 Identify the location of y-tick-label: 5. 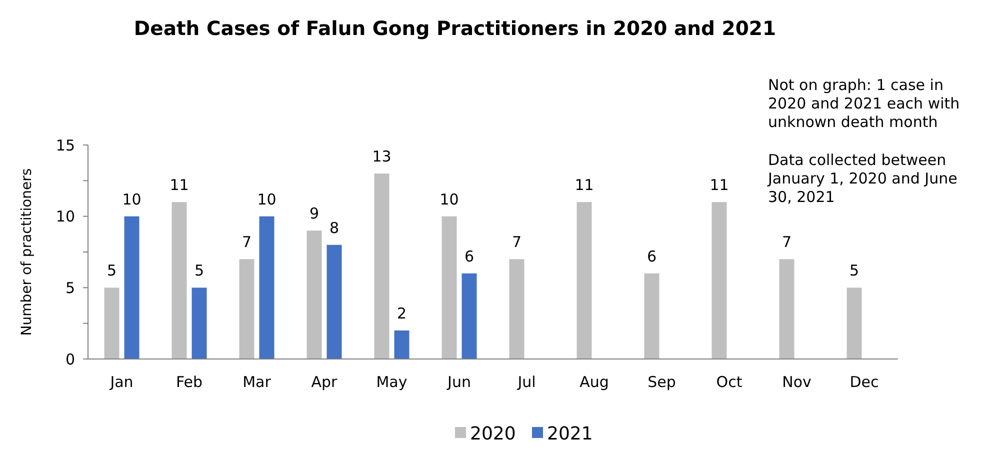
(70, 287).